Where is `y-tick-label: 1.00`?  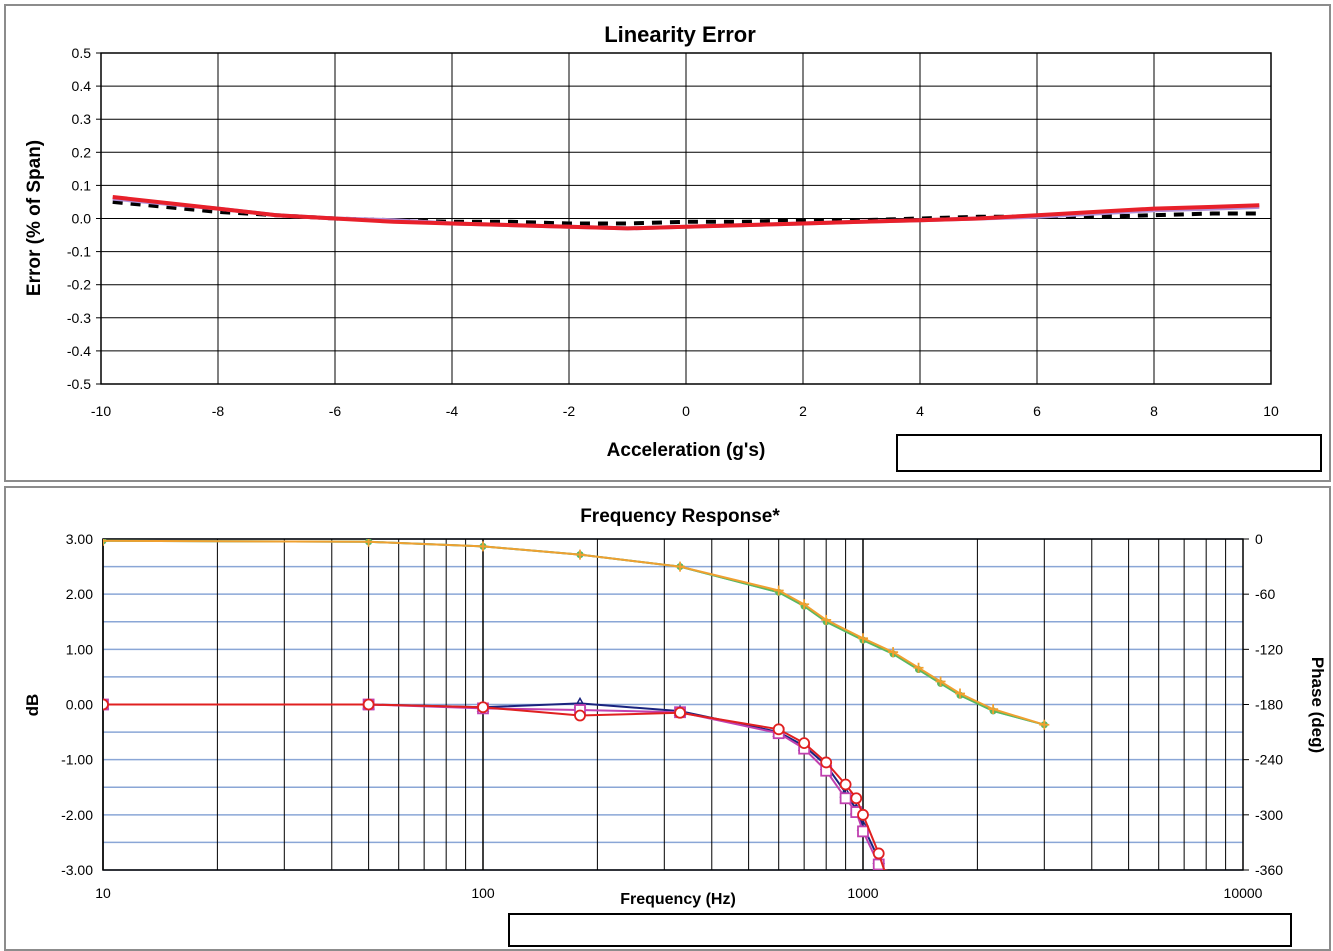 y-tick-label: 1.00 is located at coordinates (79, 649).